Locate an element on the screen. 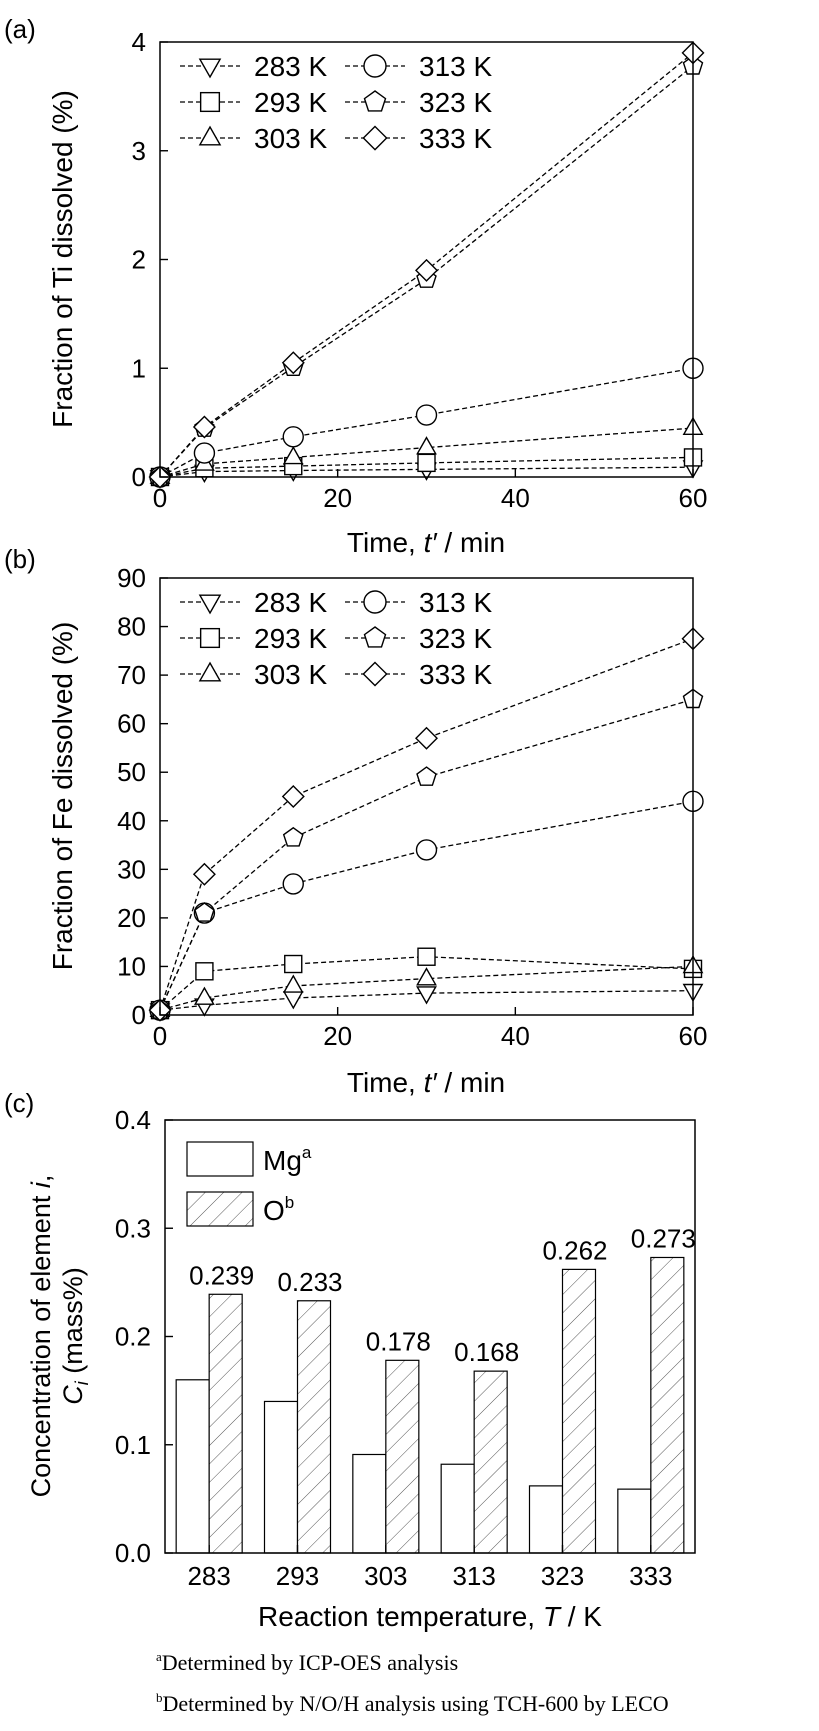 Image resolution: width=819 pixels, height=1731 pixels. y-tick-label: 50 is located at coordinates (131, 772).